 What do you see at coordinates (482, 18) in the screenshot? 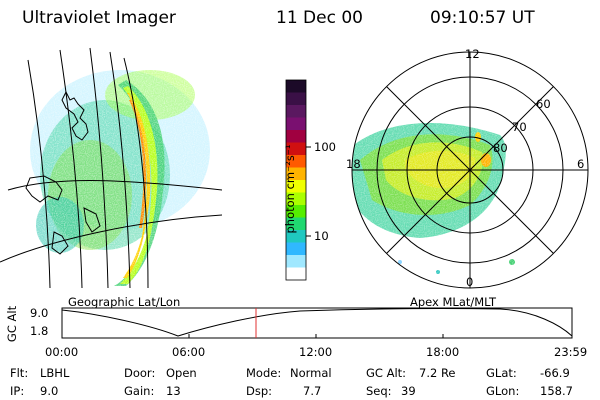
I see `time-label: 09:10:57 UT` at bounding box center [482, 18].